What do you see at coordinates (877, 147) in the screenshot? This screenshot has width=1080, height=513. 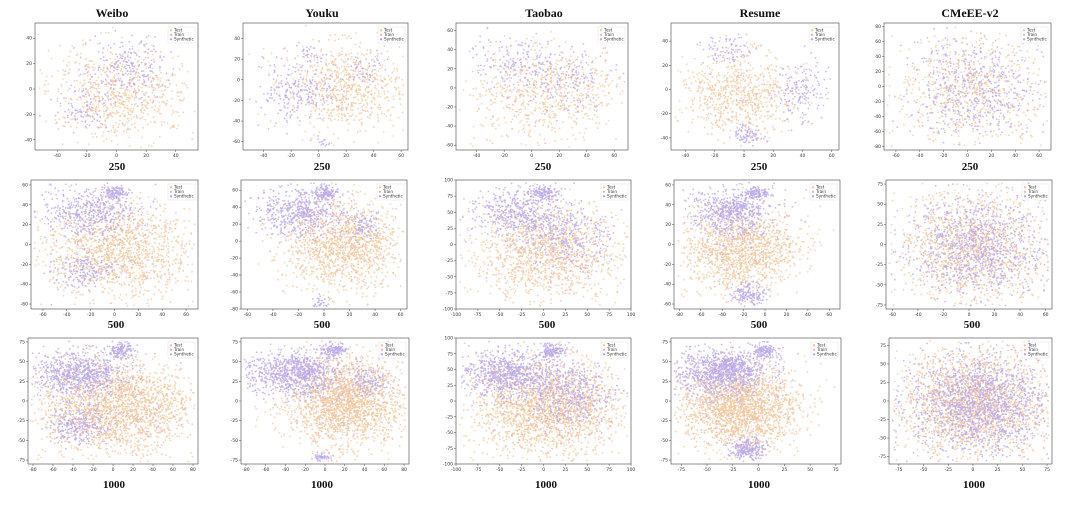 I see `y-tick-label: -80` at bounding box center [877, 147].